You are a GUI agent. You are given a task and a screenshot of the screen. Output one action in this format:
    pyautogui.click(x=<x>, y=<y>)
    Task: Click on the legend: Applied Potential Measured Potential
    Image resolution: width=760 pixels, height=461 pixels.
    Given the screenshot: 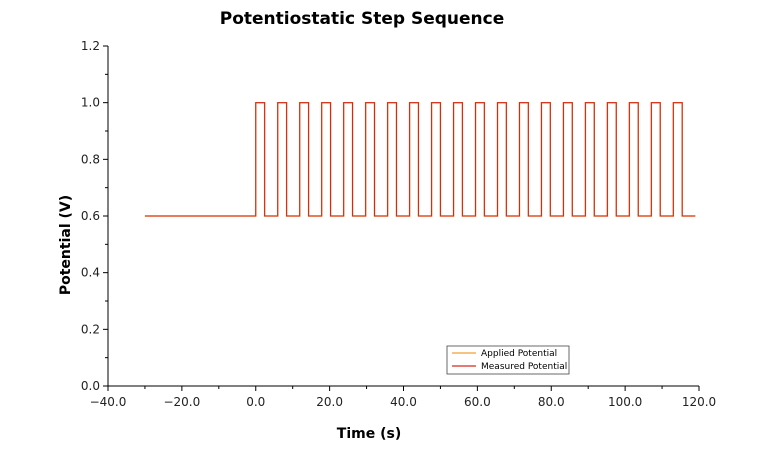 What is the action you would take?
    pyautogui.click(x=508, y=360)
    